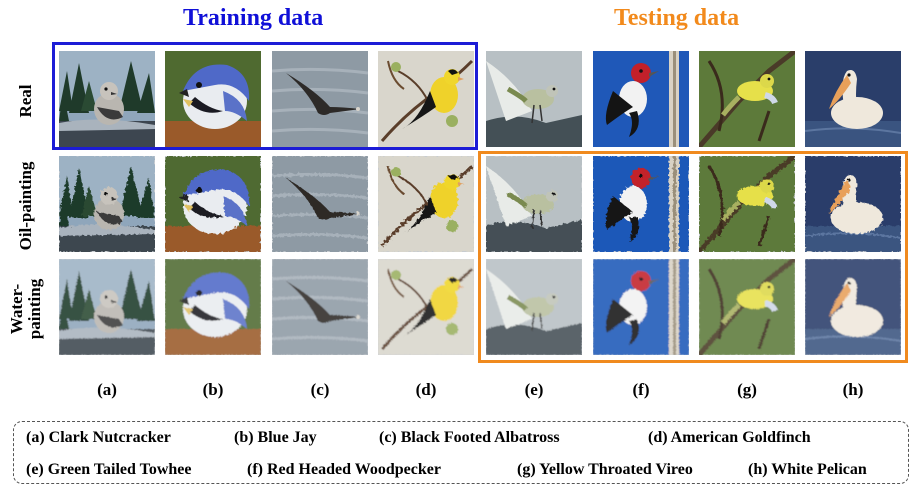 This screenshot has width=912, height=489. I want to click on legend-item-clark-nutcracker: (a) Clark Nutcracker, so click(98, 437).